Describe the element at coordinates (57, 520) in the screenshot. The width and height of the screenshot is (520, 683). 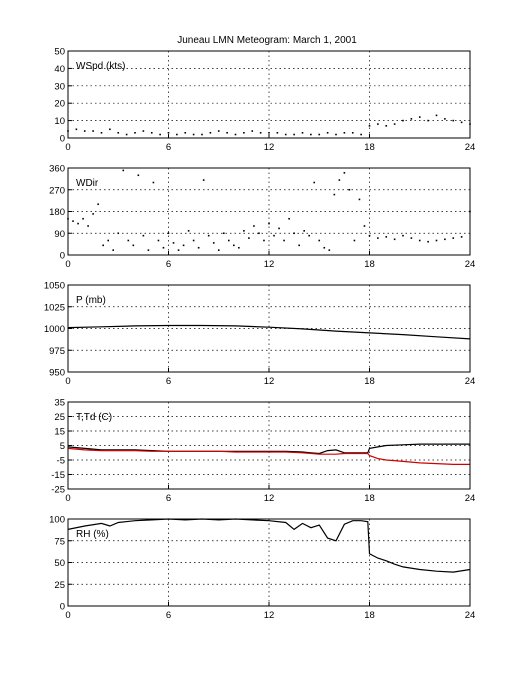
I see `y-tick-label: 100` at that location.